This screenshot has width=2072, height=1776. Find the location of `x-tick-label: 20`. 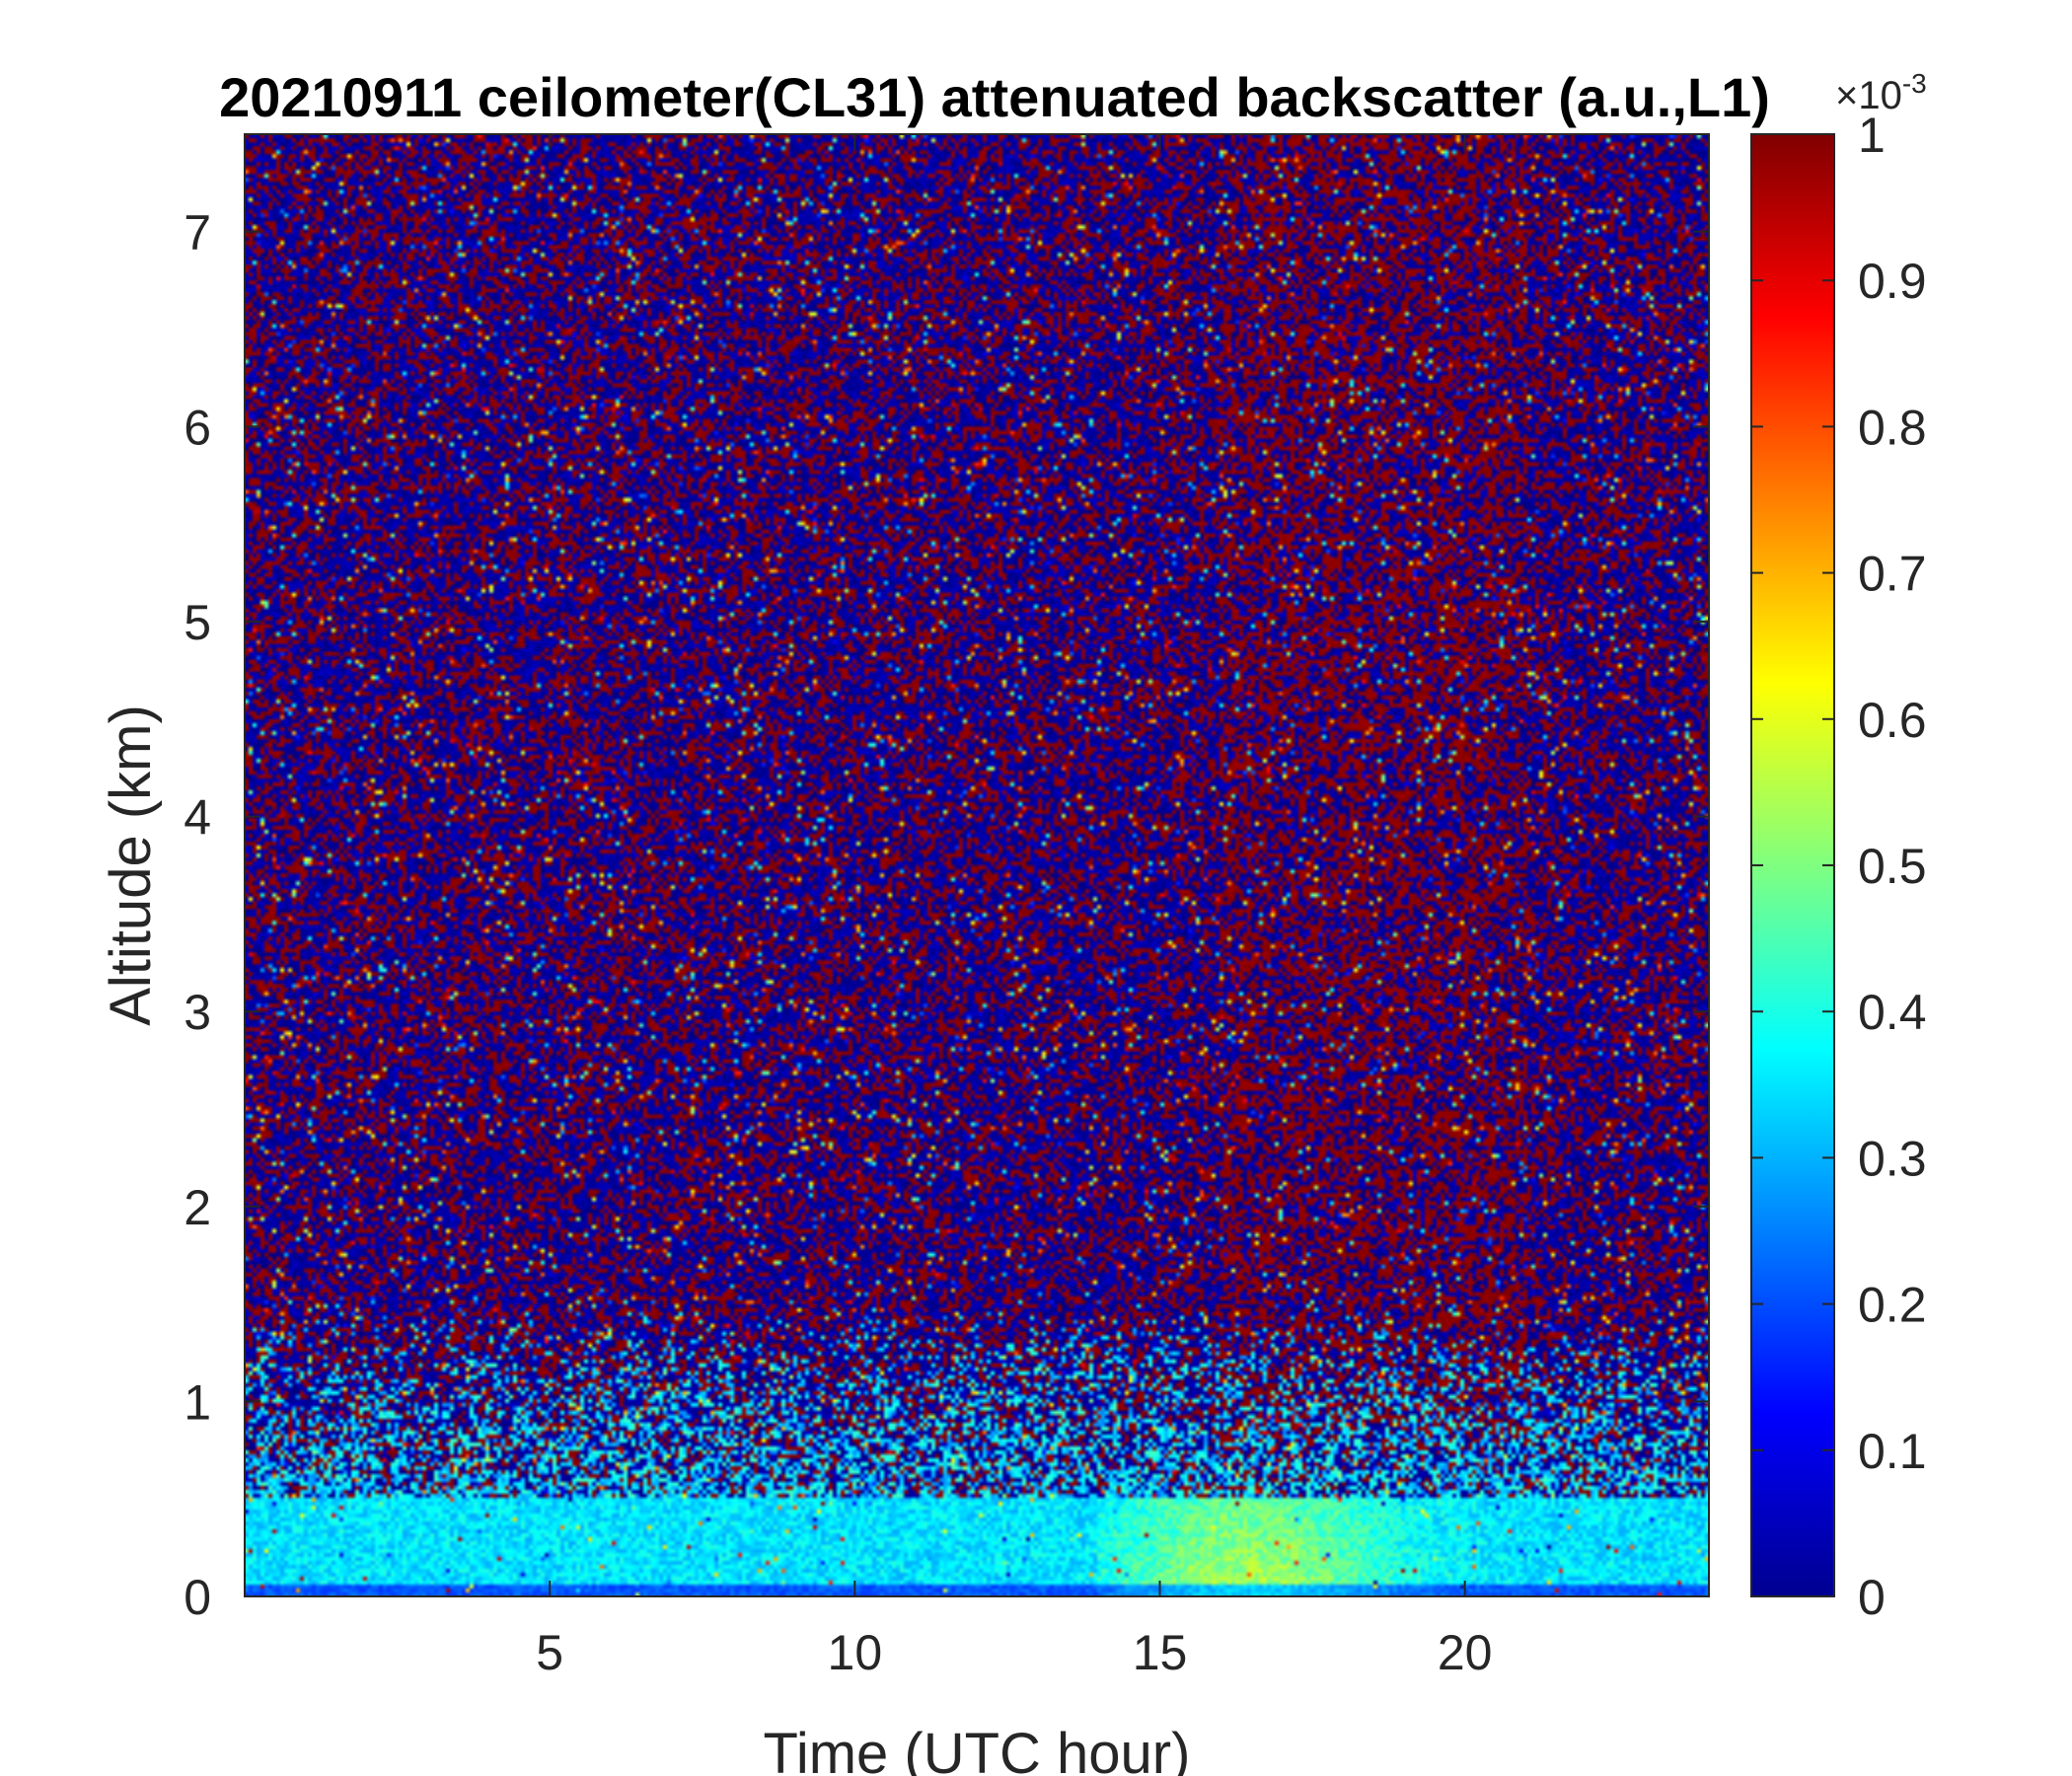

x-tick-label: 20 is located at coordinates (1466, 1653).